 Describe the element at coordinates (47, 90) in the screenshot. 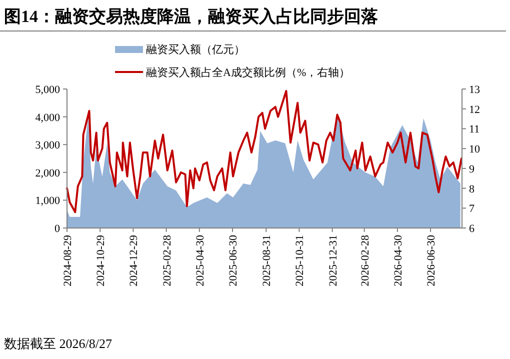

I see `y-tick-label: 5,000` at that location.